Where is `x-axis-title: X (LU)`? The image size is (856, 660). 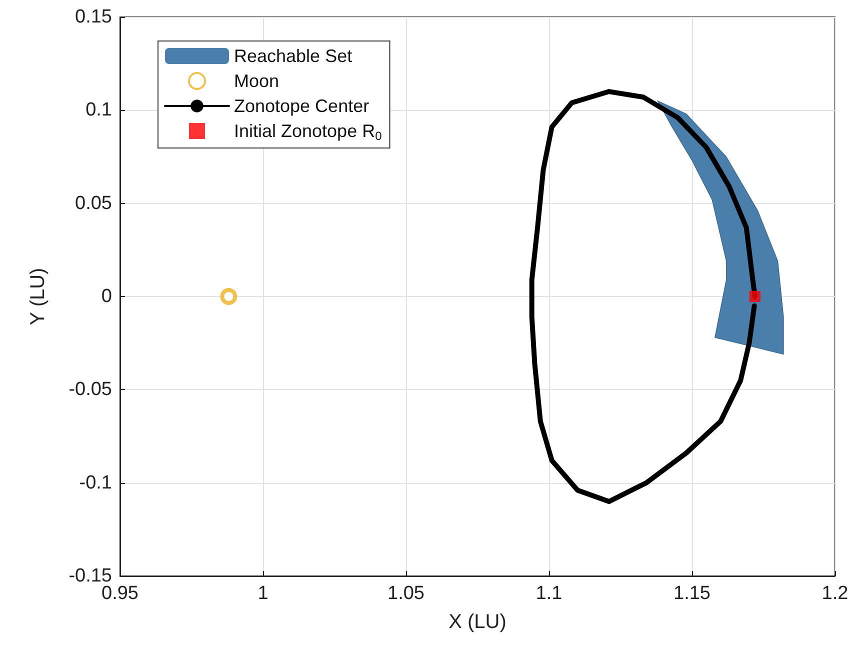
x-axis-title: X (LU) is located at coordinates (477, 622).